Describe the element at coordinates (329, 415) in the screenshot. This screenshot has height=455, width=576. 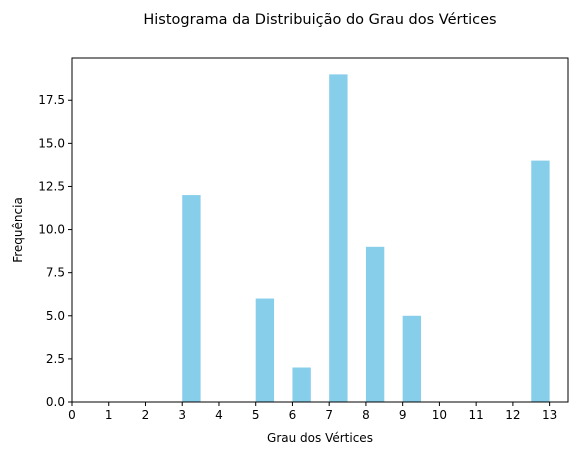
I see `x-tick-label-7: 7` at that location.